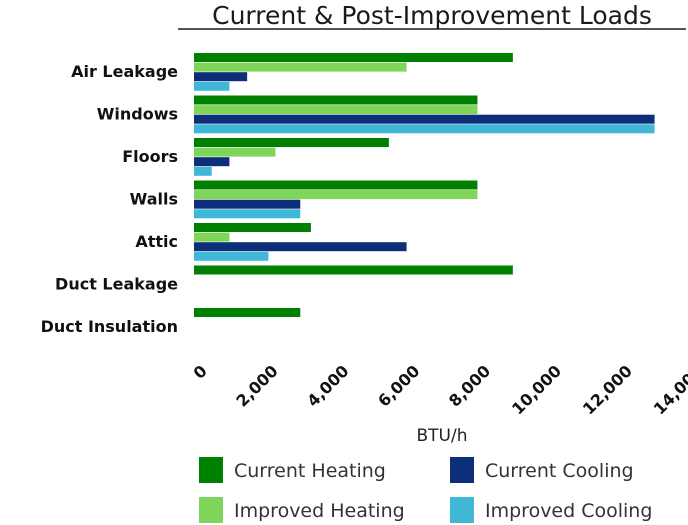  Describe the element at coordinates (353, 270) in the screenshot. I see `bar-current-heating-duct-leakage` at that location.